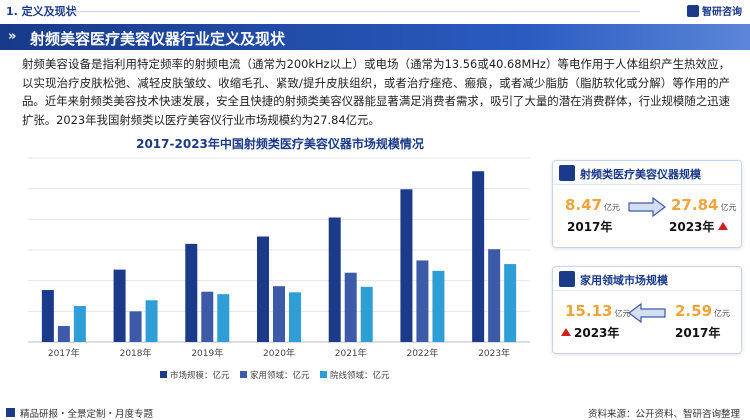  What do you see at coordinates (584, 205) in the screenshot?
I see `left-value-number: 8.47` at bounding box center [584, 205].